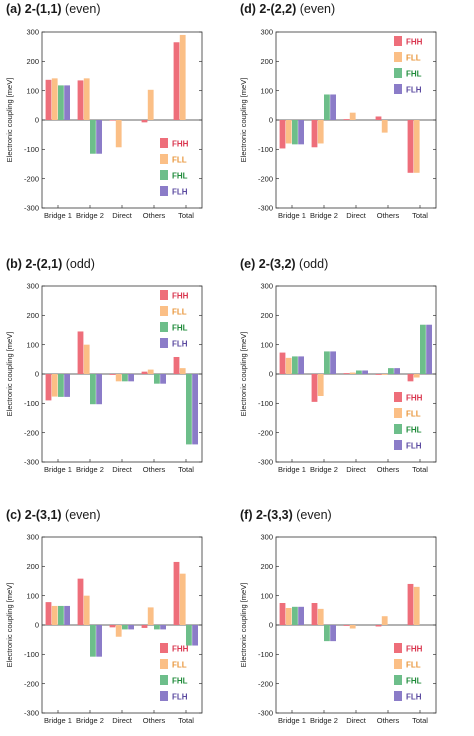 The image size is (474, 736). Describe the element at coordinates (35, 515) in the screenshot. I see `panel-title-main: (c) 2-(3,1)` at that location.